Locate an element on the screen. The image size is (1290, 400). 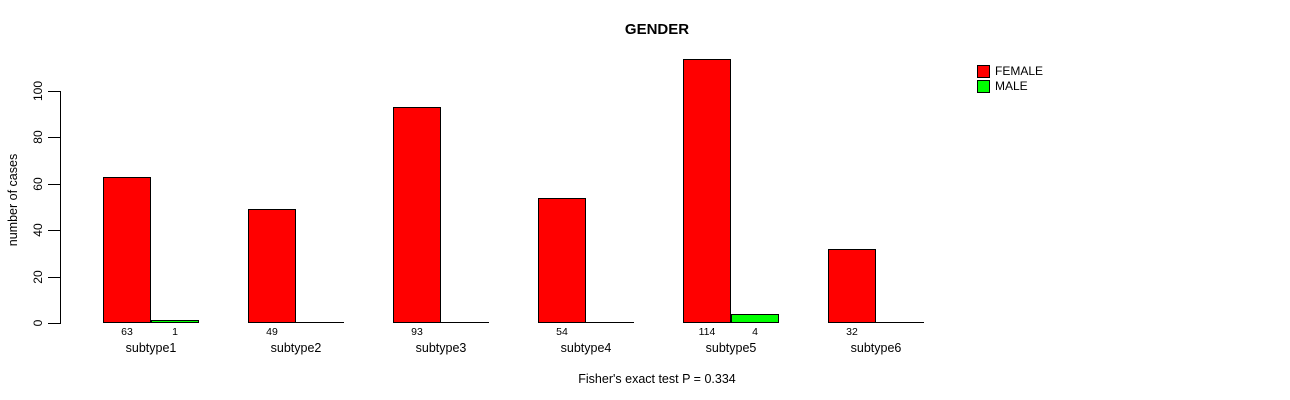
value-label-female-subtype3: 93 is located at coordinates (417, 332).